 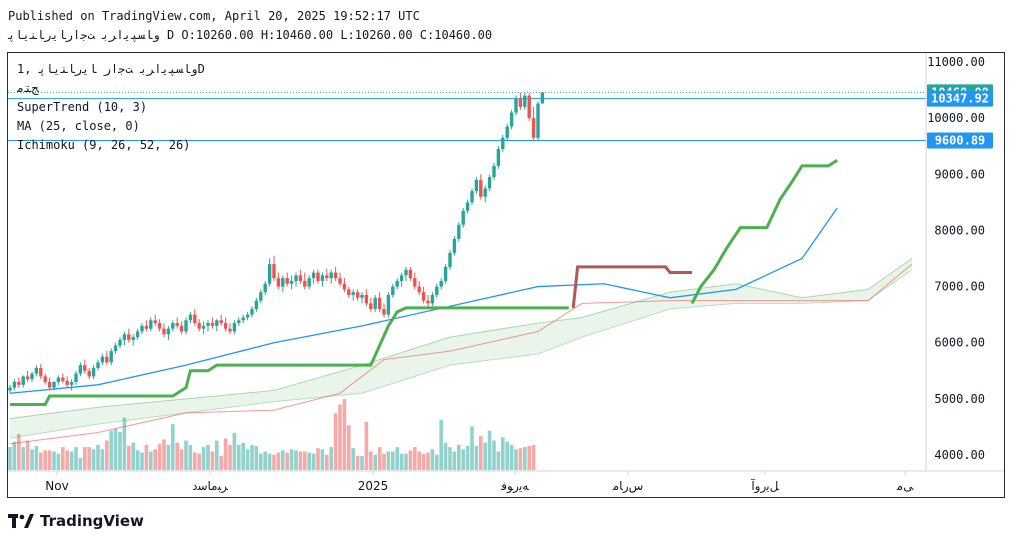 What do you see at coordinates (21, 521) in the screenshot?
I see `tradingview-logo-icon` at bounding box center [21, 521].